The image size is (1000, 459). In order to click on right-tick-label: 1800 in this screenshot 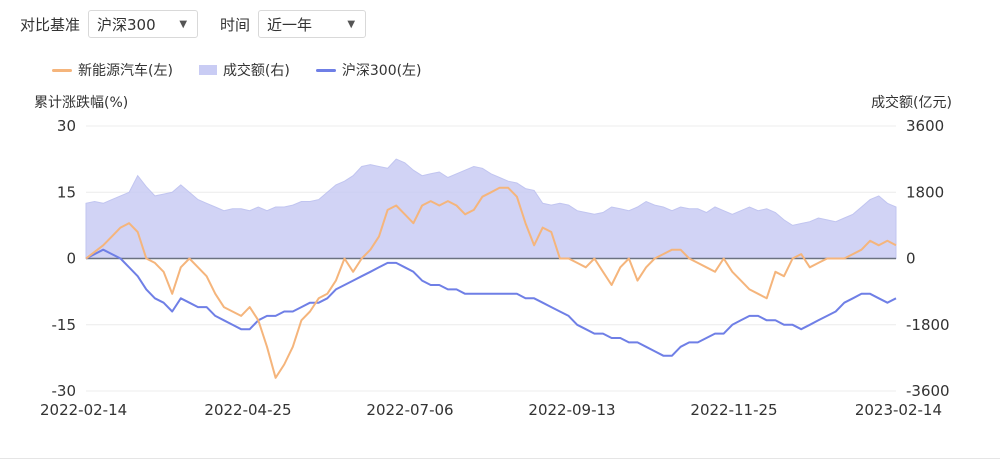, I will do `click(925, 192)`.